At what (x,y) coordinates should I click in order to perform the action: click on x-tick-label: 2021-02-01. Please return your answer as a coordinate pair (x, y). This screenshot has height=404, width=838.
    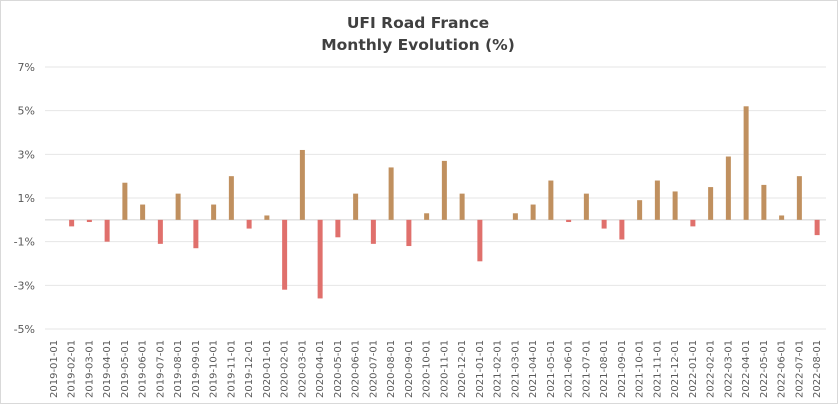
    Looking at the image, I should click on (498, 369).